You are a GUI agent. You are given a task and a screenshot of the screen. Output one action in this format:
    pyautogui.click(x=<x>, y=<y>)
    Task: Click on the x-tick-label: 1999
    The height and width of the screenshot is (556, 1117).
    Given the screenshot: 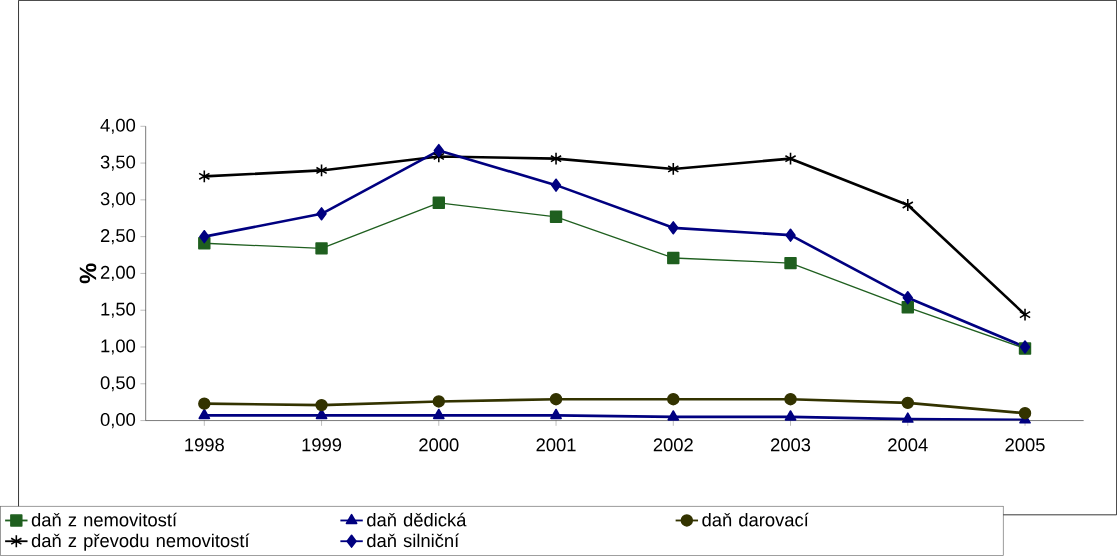 What is the action you would take?
    pyautogui.click(x=322, y=445)
    